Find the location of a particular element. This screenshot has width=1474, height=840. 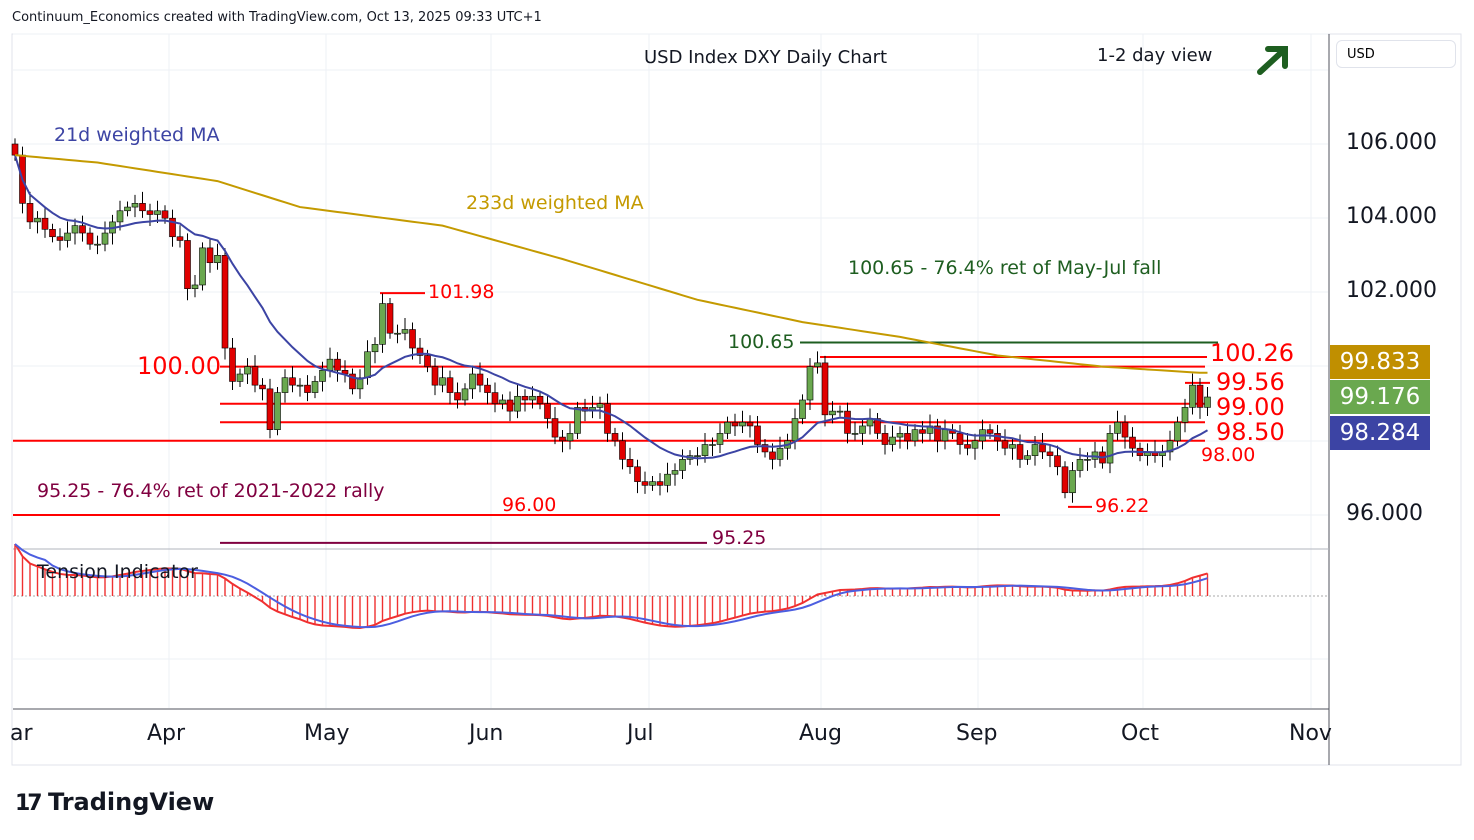

level-98-00: 98.00 is located at coordinates (1228, 455).